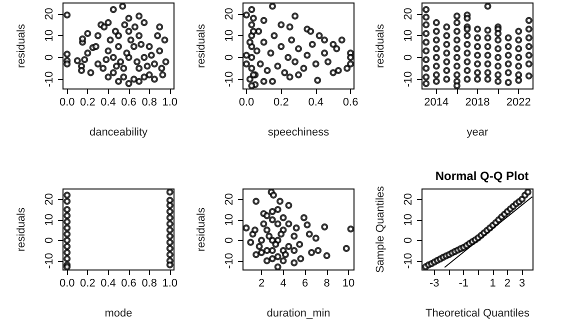 This screenshot has height=325, width=575. What do you see at coordinates (477, 102) in the screenshot?
I see `x-tick-label: 2018` at bounding box center [477, 102].